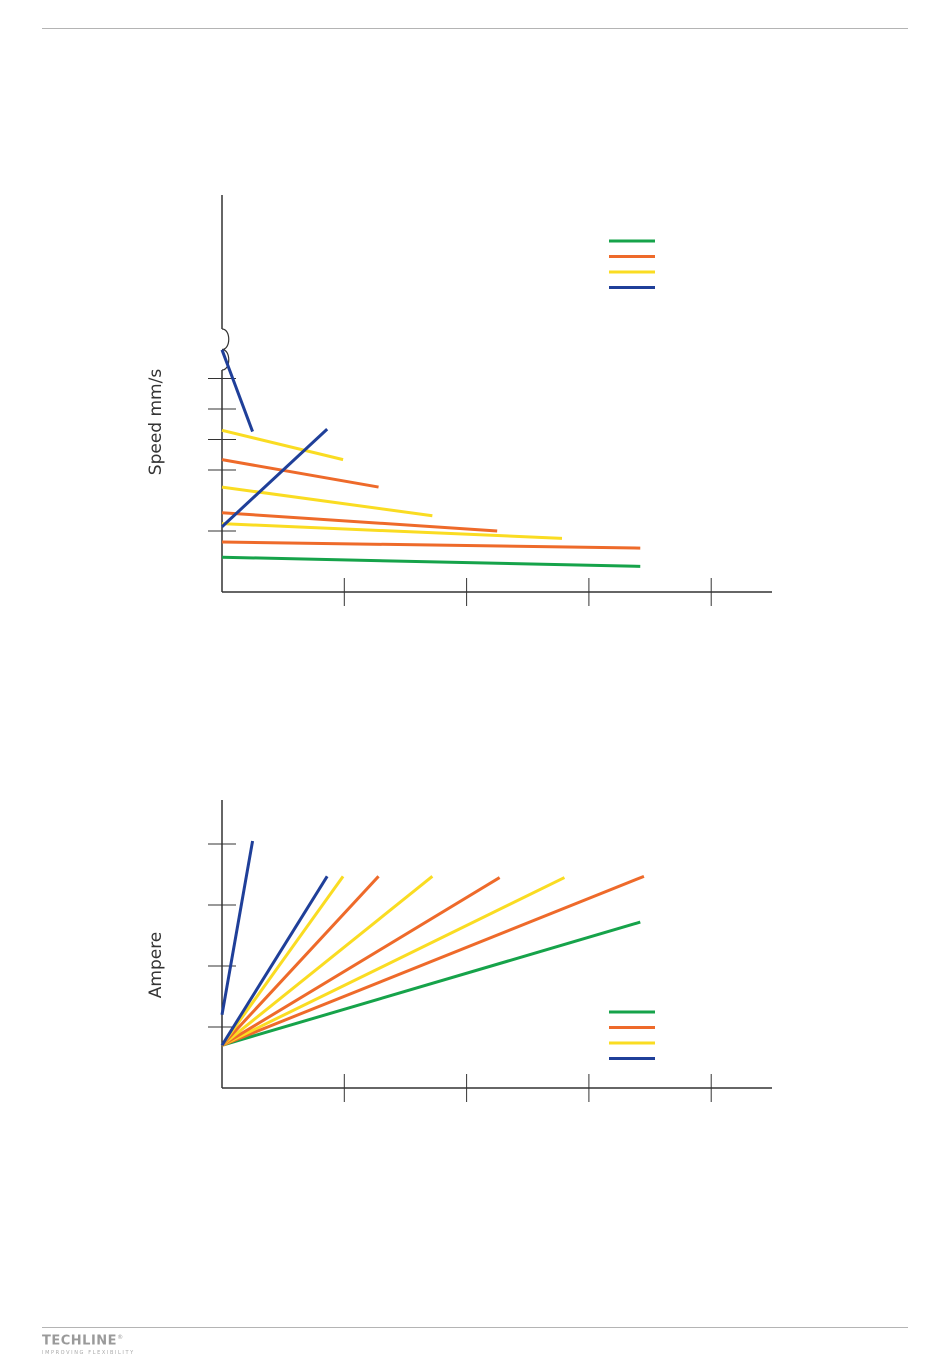 The width and height of the screenshot is (950, 1369). What do you see at coordinates (88, 1353) in the screenshot?
I see `logo-tagline: IMPROVING FLEXIBILITY` at bounding box center [88, 1353].